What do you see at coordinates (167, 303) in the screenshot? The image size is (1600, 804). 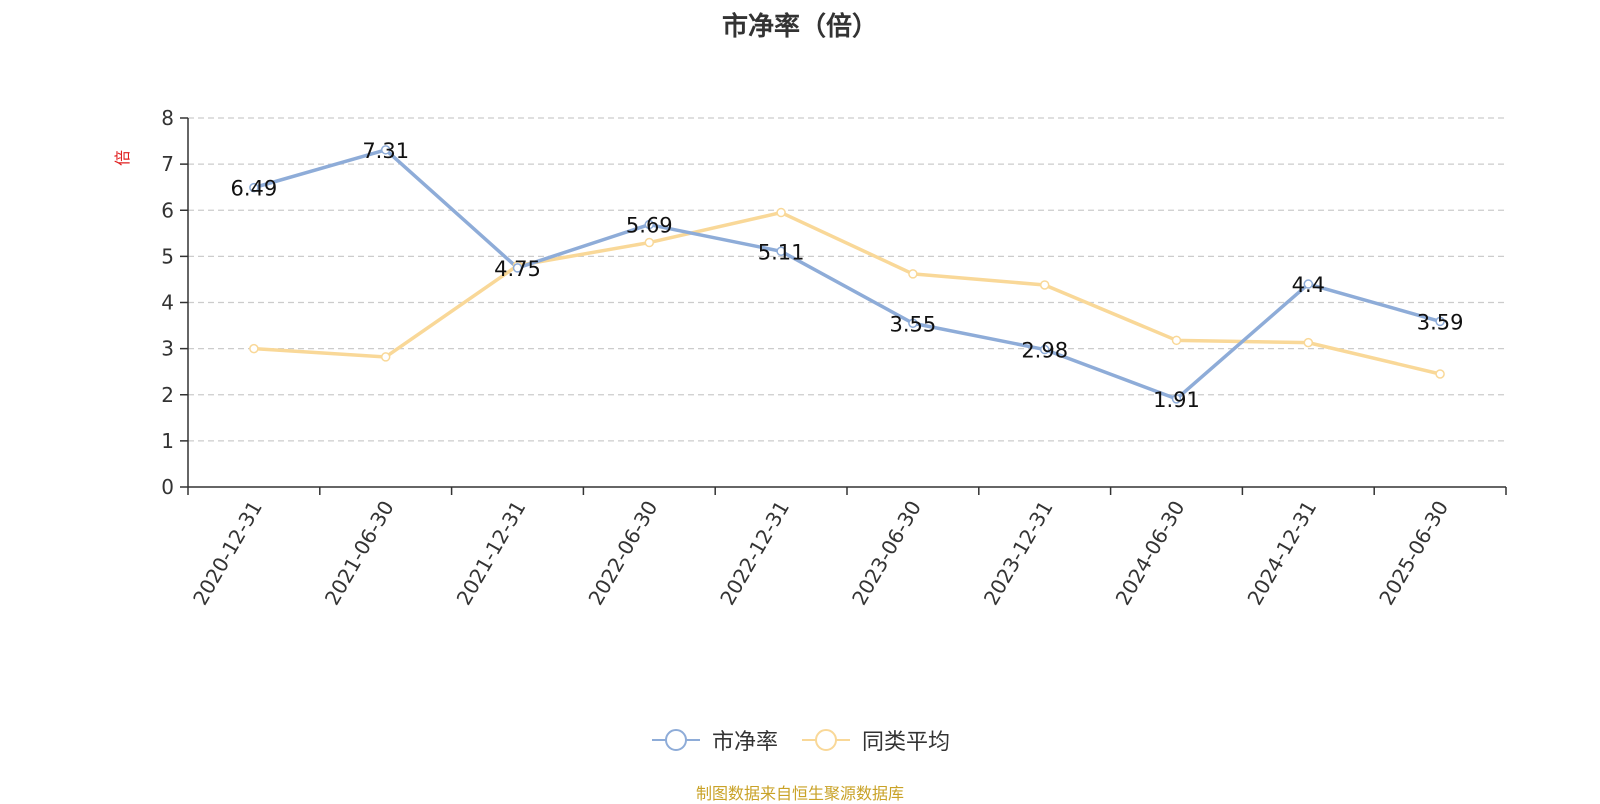 I see `y-tick-label: 4` at bounding box center [167, 303].